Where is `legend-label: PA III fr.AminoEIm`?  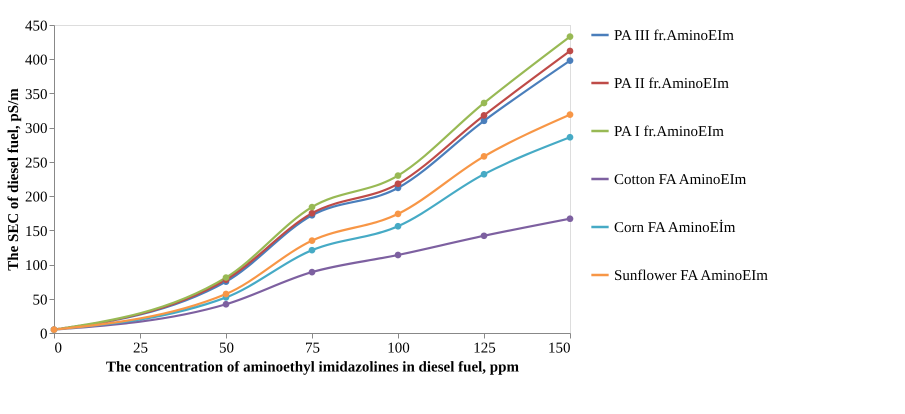 legend-label: PA III fr.AminoEIm is located at coordinates (674, 36).